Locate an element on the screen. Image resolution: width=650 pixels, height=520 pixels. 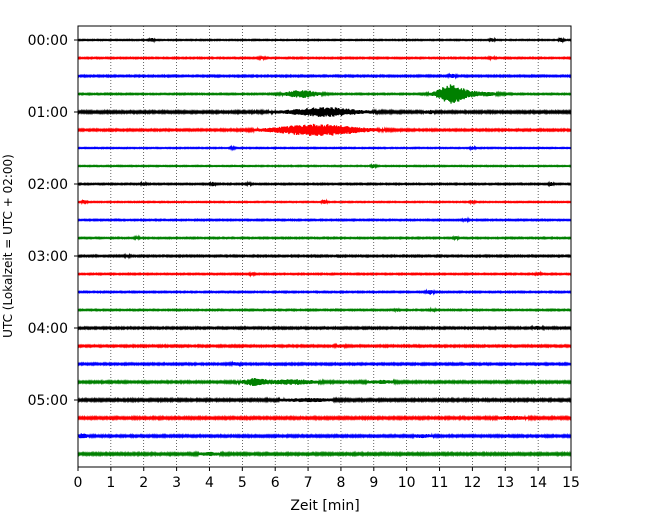
y-tick-label: 03:00 is located at coordinates (48, 257).